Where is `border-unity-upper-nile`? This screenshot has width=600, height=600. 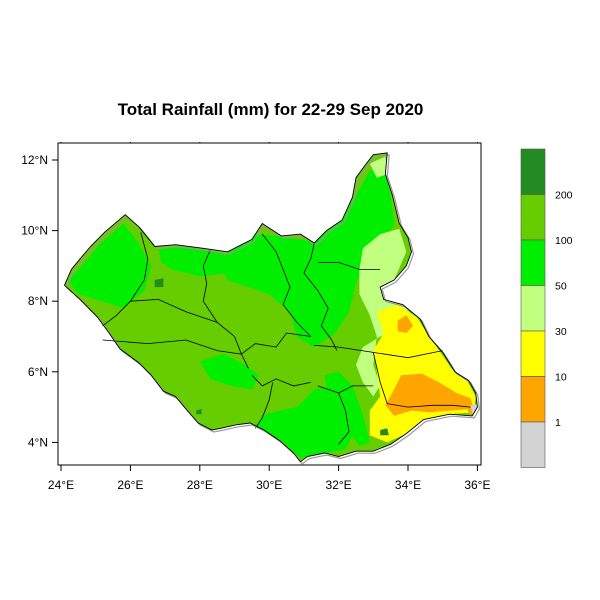 border-unity-upper-nile is located at coordinates (286, 285).